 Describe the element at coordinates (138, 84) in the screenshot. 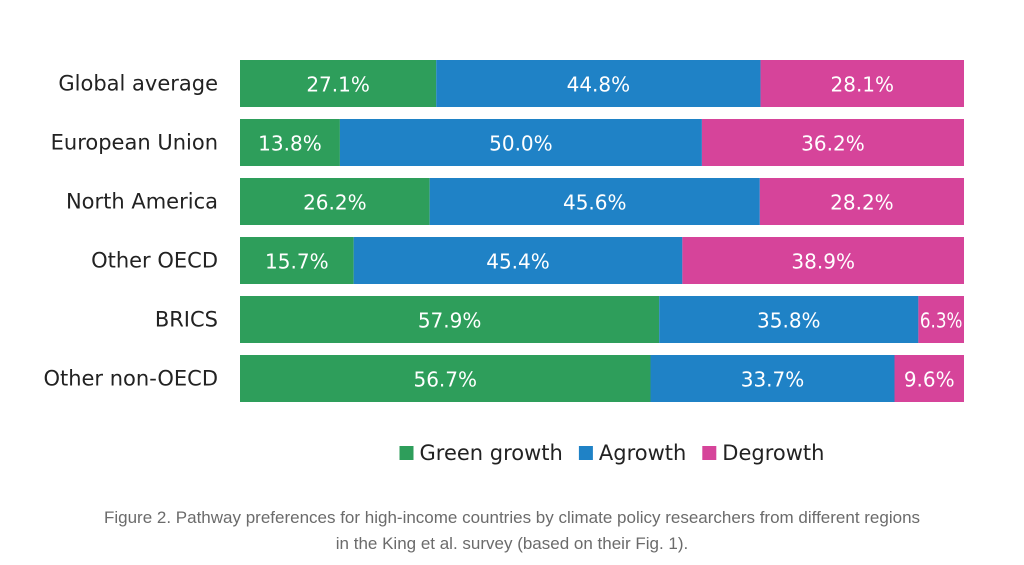

I see `category-label: Global average` at that location.